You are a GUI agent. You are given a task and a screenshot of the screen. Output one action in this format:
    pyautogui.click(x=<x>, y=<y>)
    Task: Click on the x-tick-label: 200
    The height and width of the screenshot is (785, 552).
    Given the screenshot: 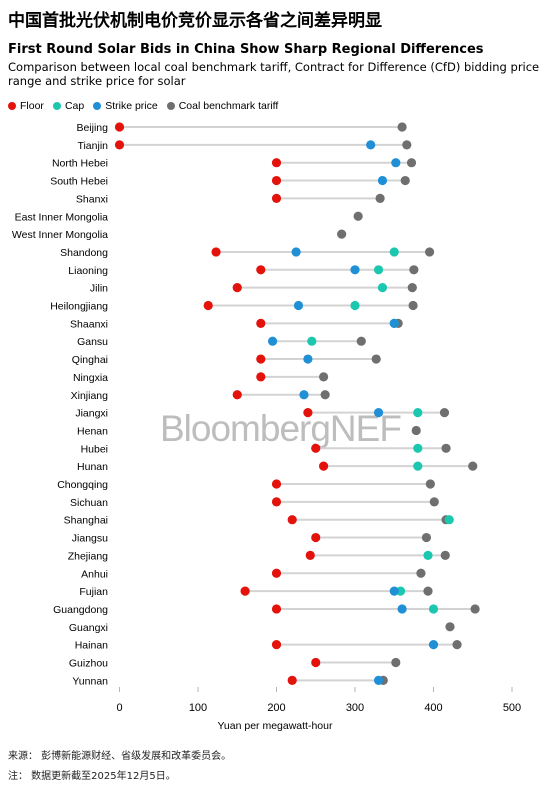 What is the action you would take?
    pyautogui.click(x=276, y=708)
    